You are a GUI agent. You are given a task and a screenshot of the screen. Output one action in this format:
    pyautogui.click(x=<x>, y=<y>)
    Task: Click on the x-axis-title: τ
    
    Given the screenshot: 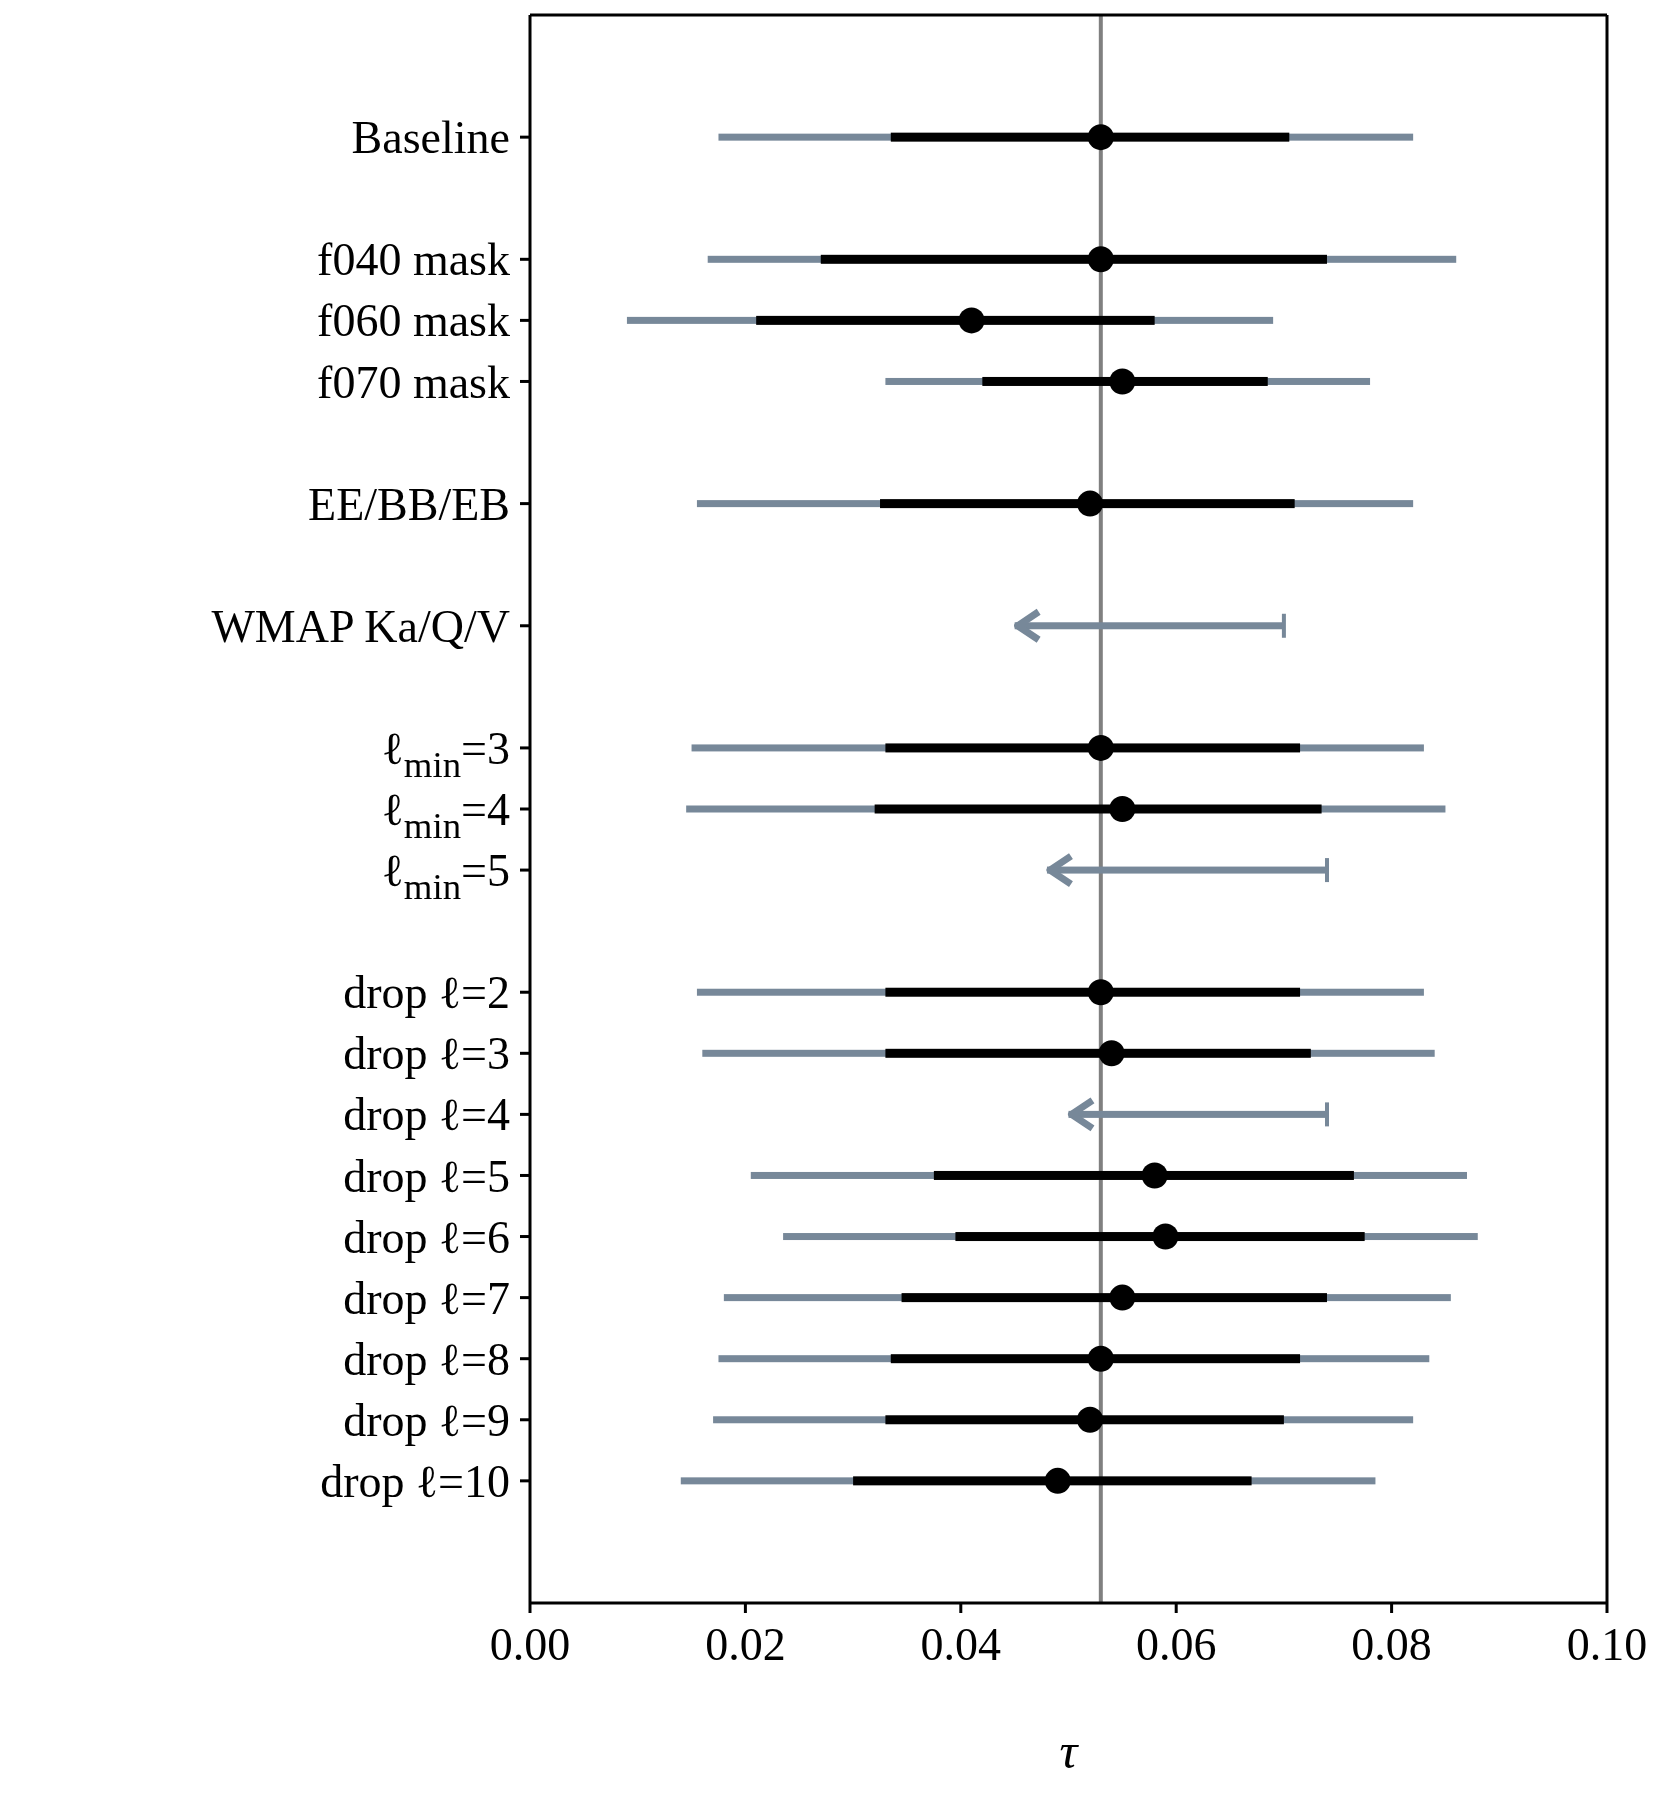 What is the action you would take?
    pyautogui.click(x=1069, y=1751)
    